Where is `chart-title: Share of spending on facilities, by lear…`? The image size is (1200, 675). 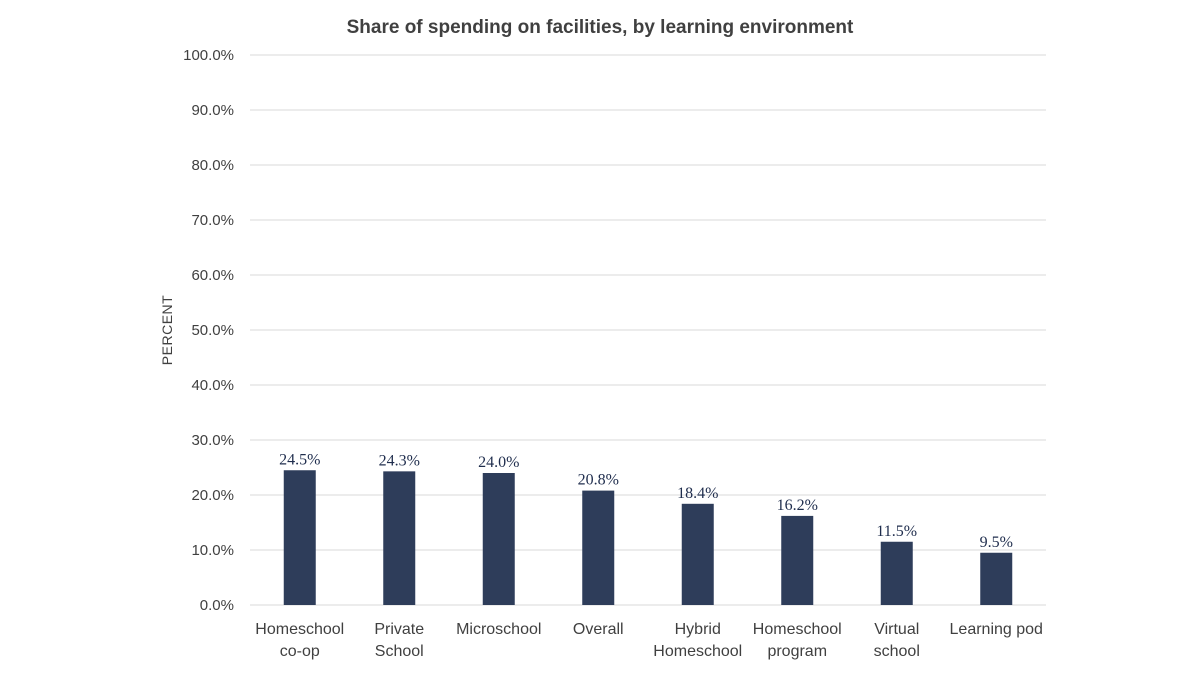 chart-title: Share of spending on facilities, by lear… is located at coordinates (600, 27).